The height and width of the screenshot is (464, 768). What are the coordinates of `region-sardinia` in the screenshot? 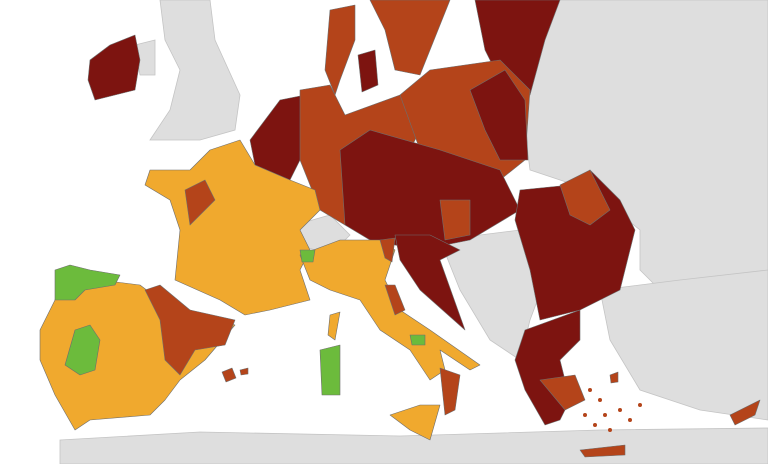 It's located at (330, 370).